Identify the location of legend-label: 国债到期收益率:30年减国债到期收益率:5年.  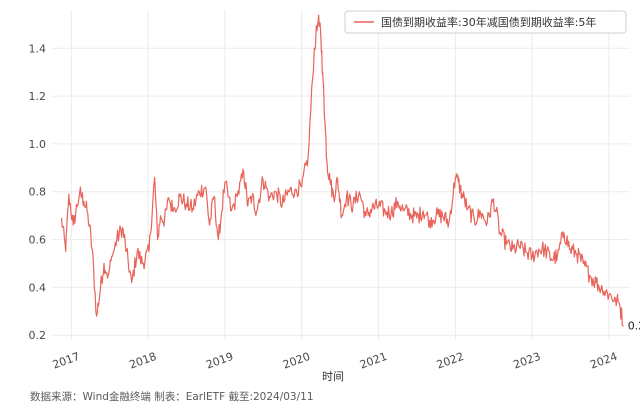
(488, 22).